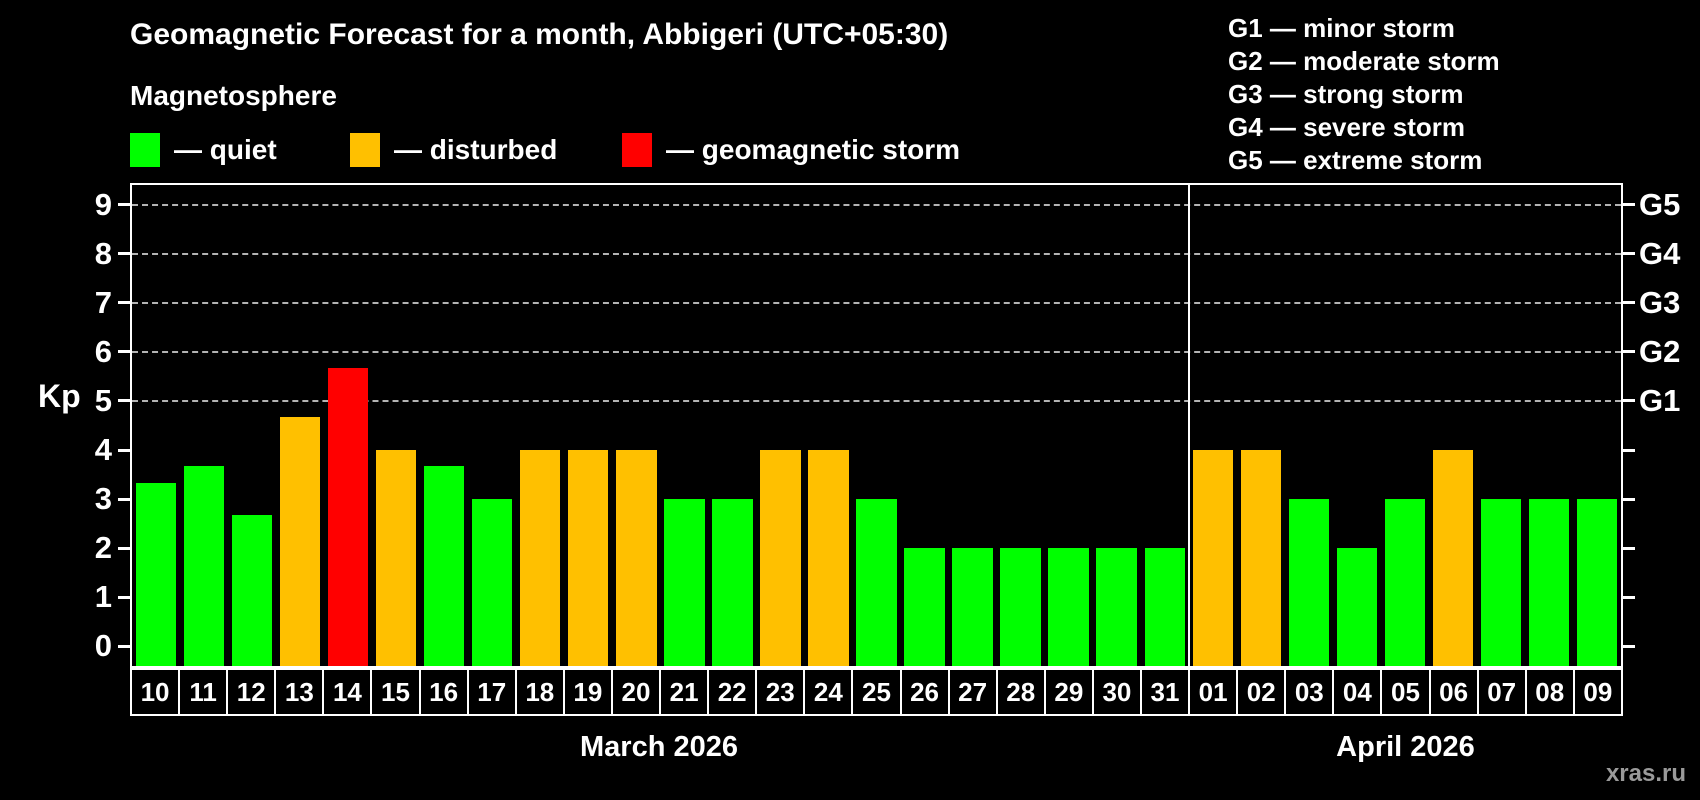 The image size is (1700, 800). What do you see at coordinates (1660, 253) in the screenshot?
I see `g-level-label-g4: G4` at bounding box center [1660, 253].